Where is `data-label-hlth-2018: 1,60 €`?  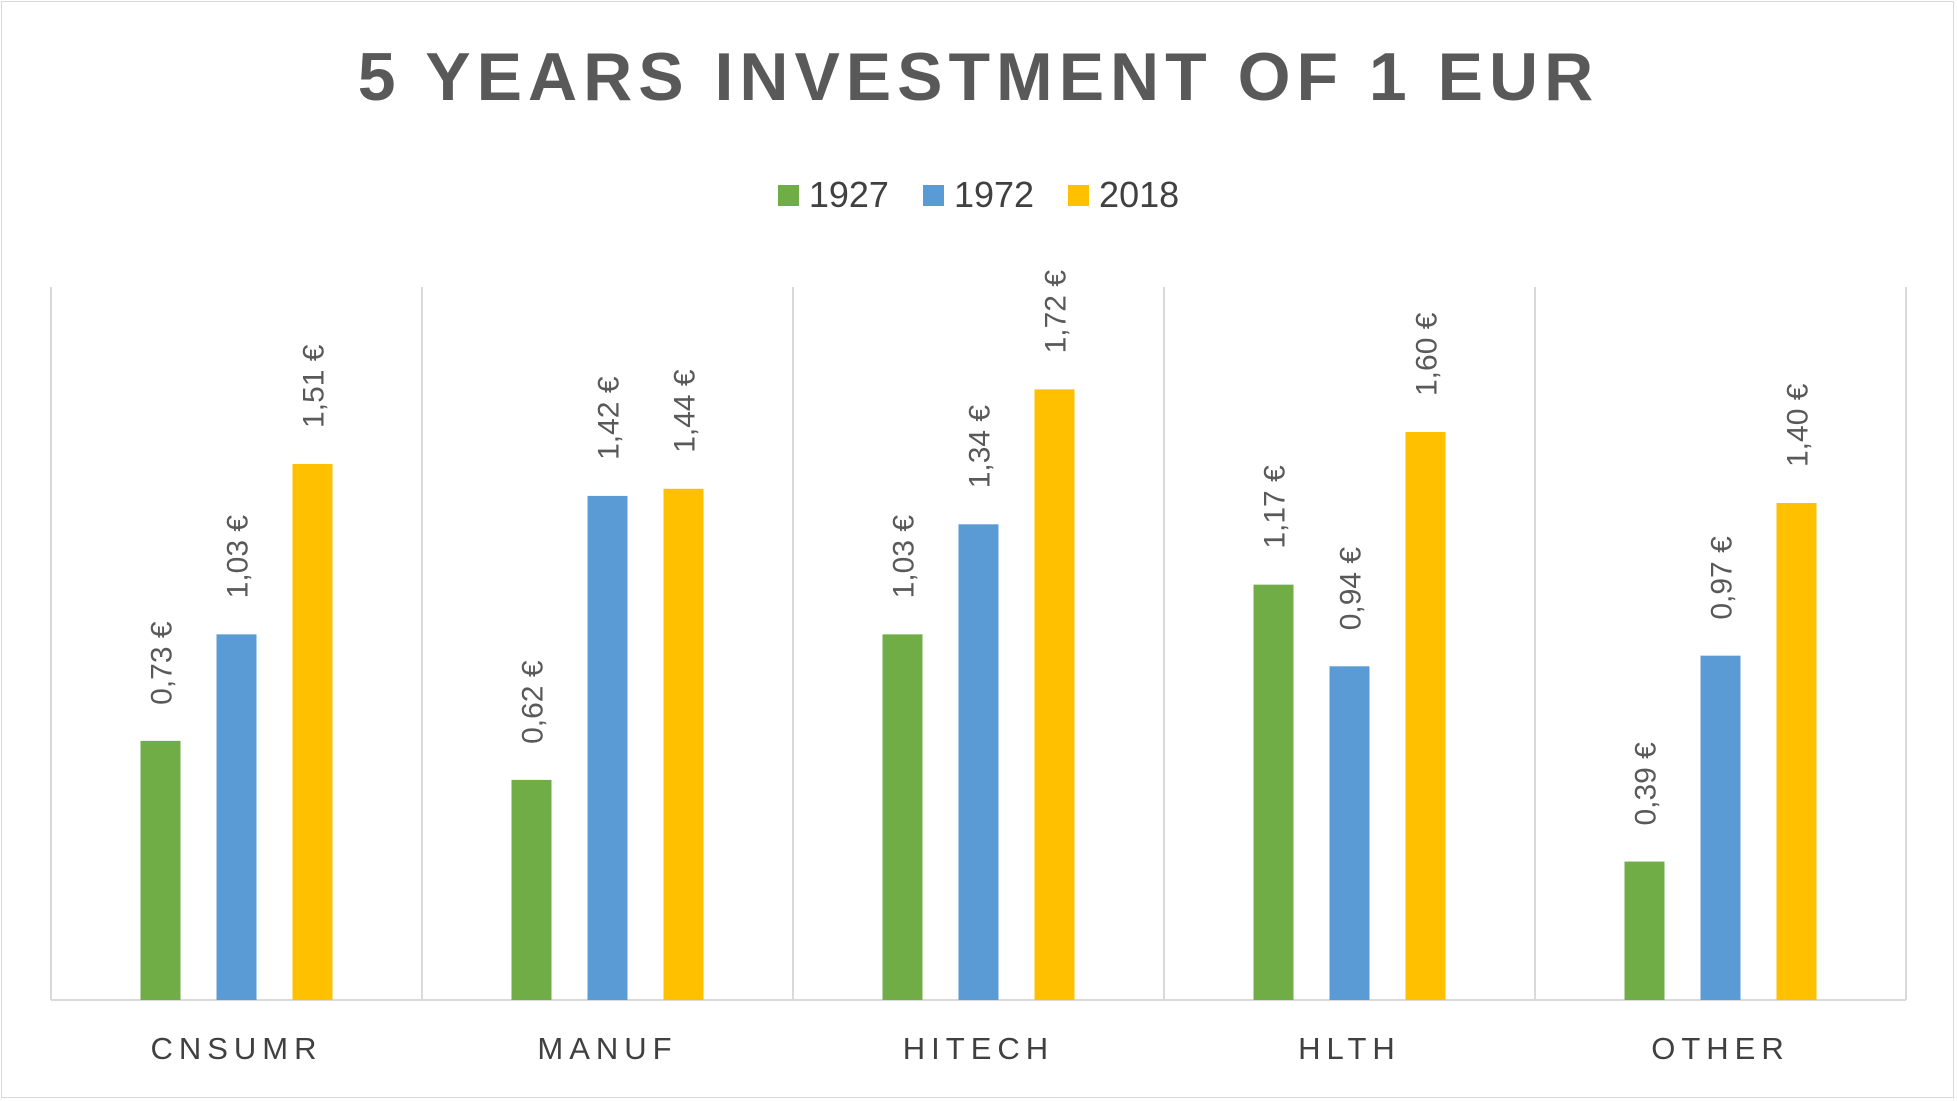
data-label-hlth-2018: 1,60 € is located at coordinates (1427, 354).